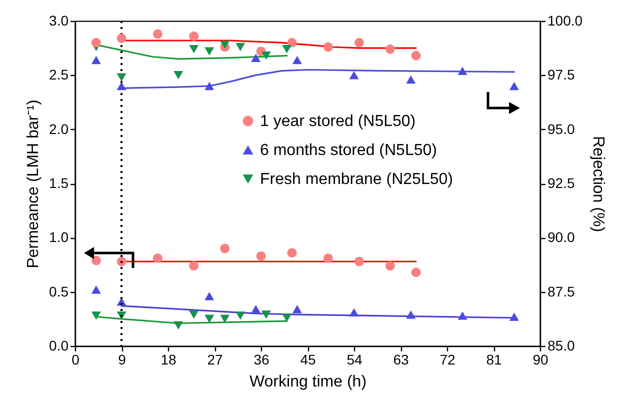  What do you see at coordinates (59, 291) in the screenshot?
I see `y-tick-label: 0.5` at bounding box center [59, 291].